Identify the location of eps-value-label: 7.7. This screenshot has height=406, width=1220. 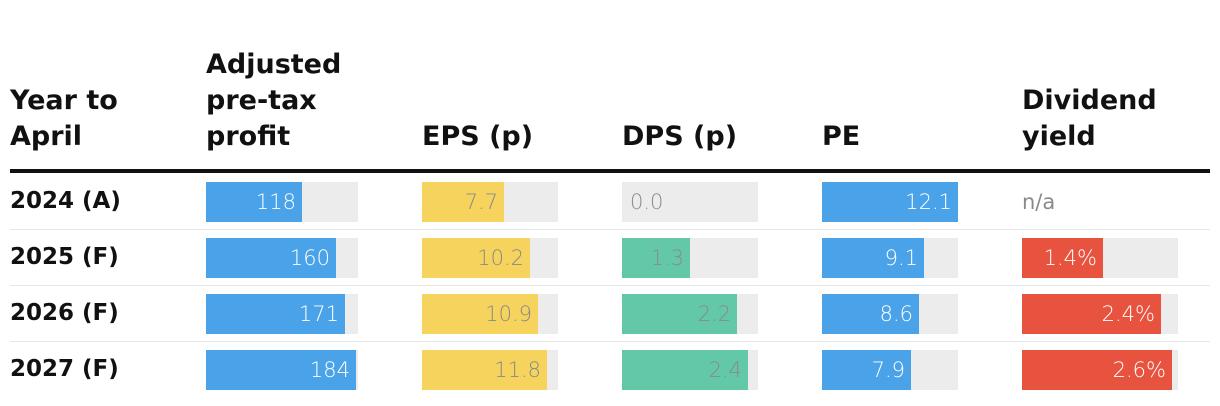
(481, 202).